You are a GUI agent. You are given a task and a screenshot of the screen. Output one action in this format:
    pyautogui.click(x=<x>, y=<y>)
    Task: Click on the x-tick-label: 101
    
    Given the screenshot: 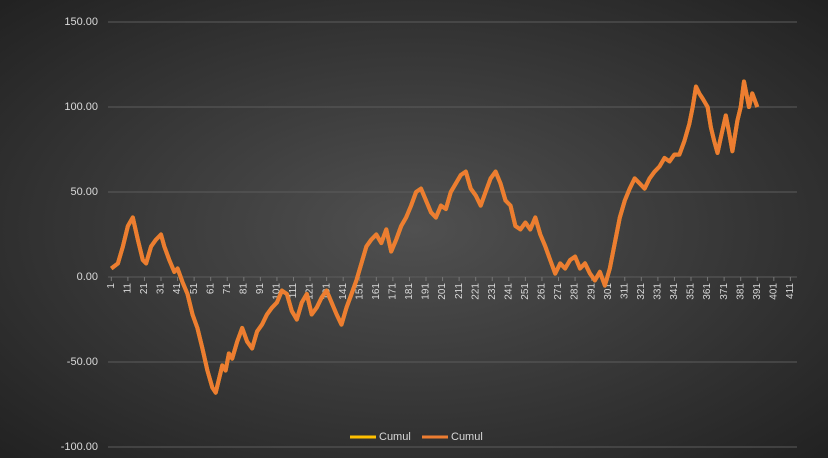 What is the action you would take?
    pyautogui.click(x=277, y=291)
    